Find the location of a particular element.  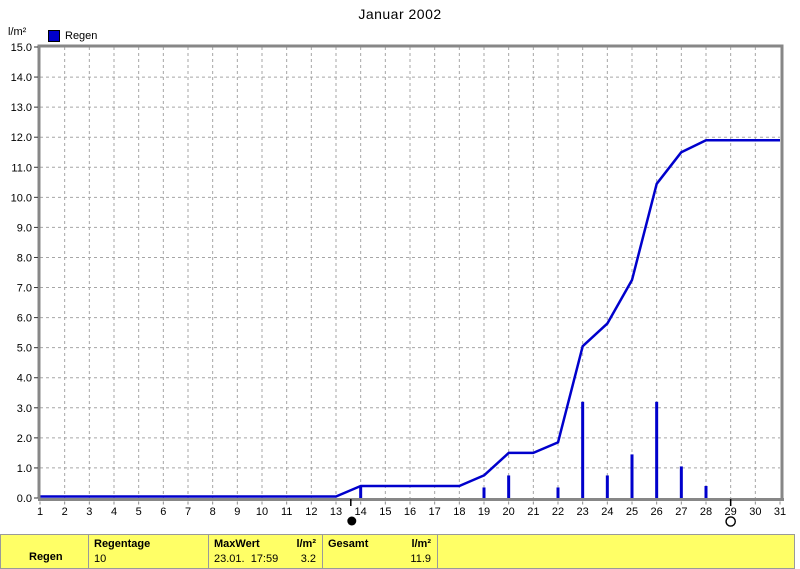

summary-row-label: Regen is located at coordinates (46, 557).